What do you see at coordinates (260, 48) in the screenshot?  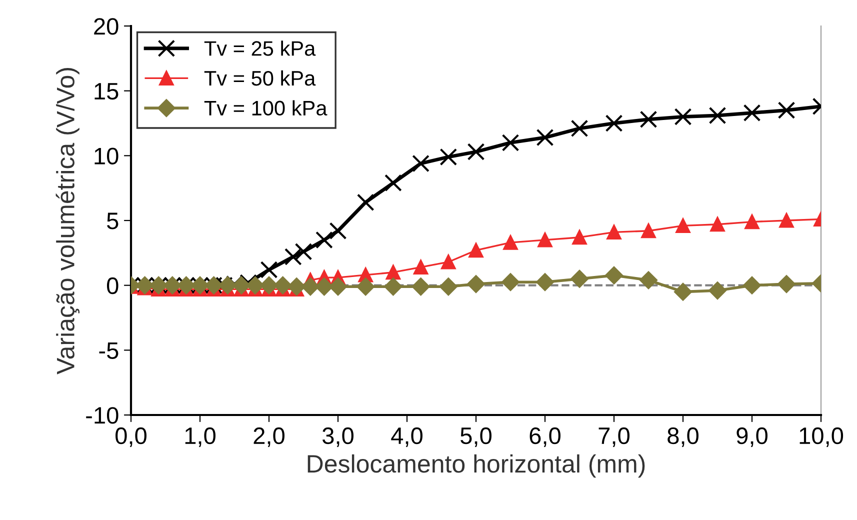 I see `legend-label: Tv = 25 kPa` at bounding box center [260, 48].